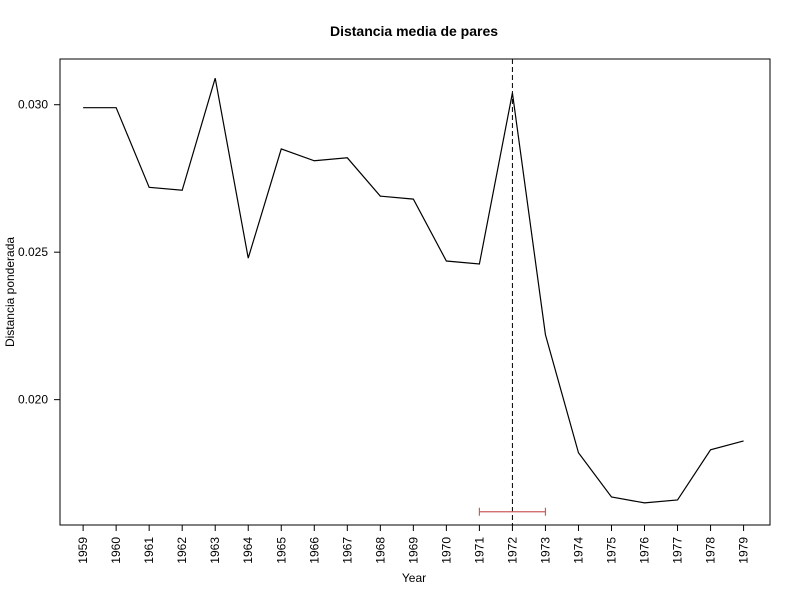 The height and width of the screenshot is (605, 800). I want to click on x-tick-label: 1963, so click(215, 550).